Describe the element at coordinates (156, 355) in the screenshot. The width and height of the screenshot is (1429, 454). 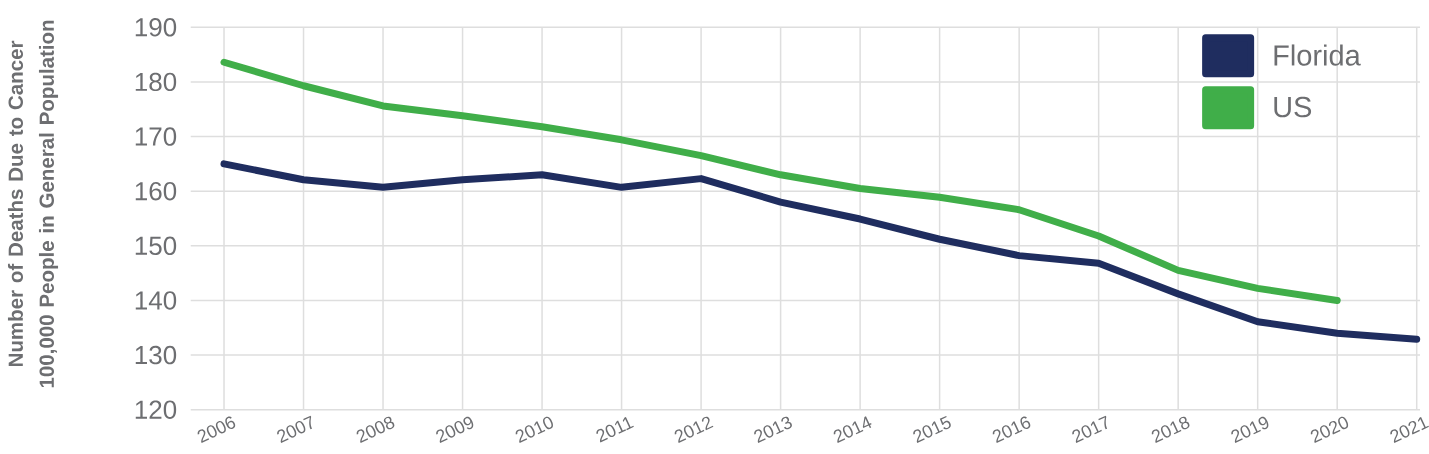
I see `y-tick-label: 130` at that location.